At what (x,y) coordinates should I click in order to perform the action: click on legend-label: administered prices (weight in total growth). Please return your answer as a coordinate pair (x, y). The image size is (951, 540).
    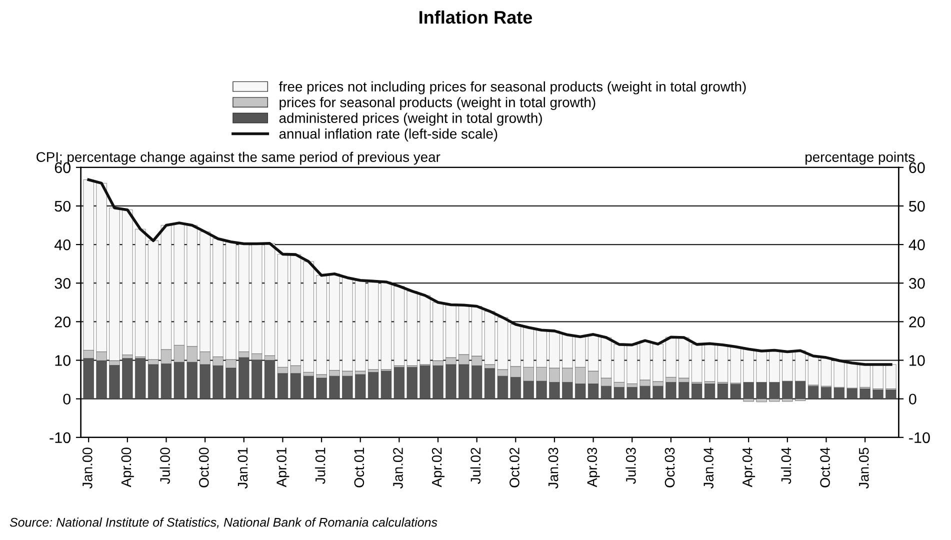
    Looking at the image, I should click on (410, 119).